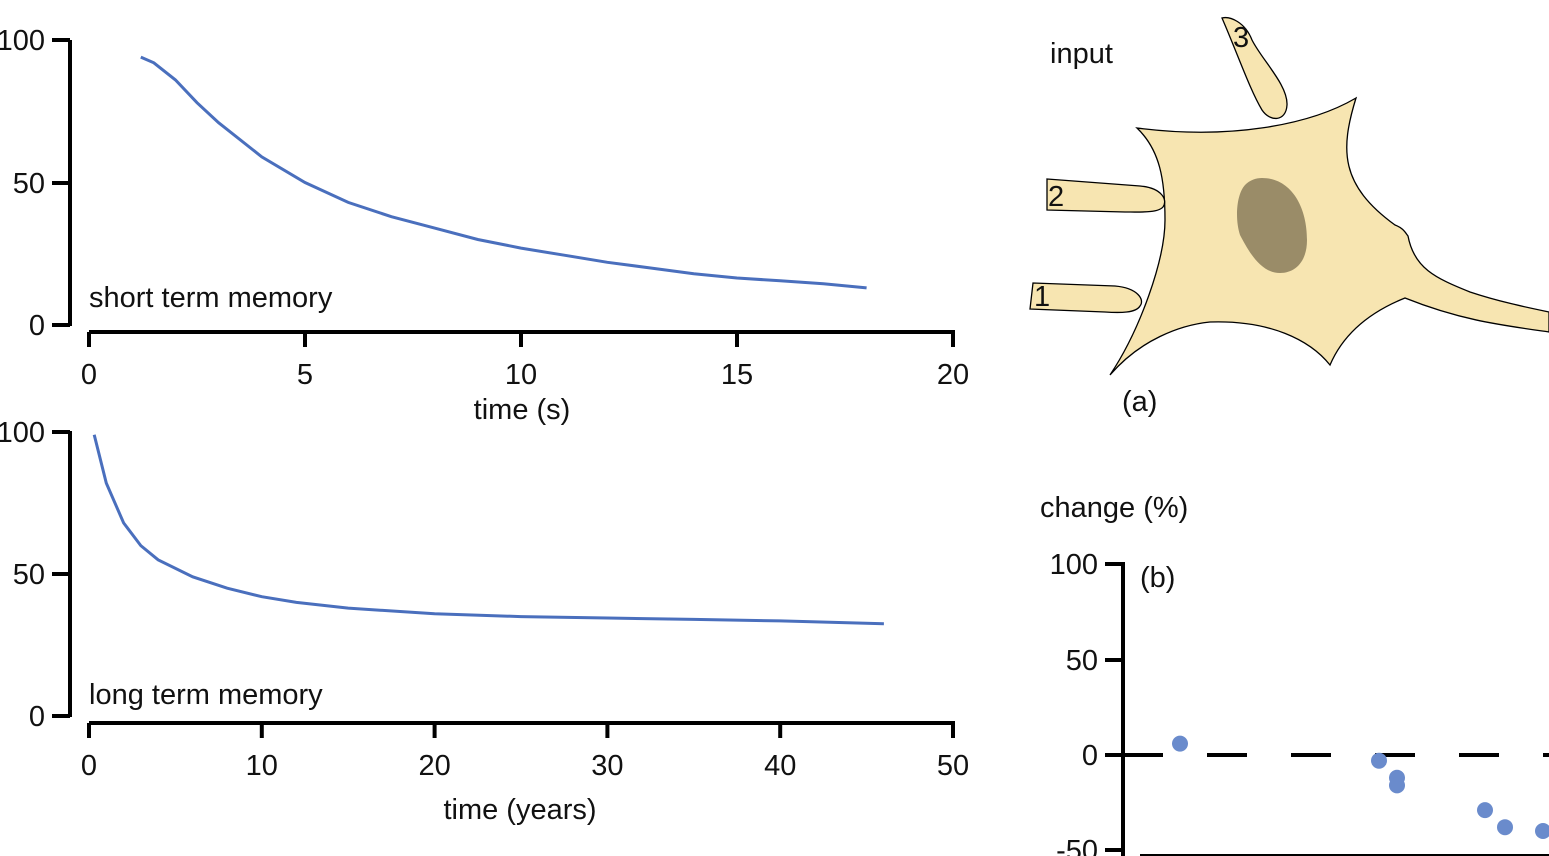 This screenshot has height=856, width=1549. What do you see at coordinates (522, 410) in the screenshot?
I see `short-term-x-title: time (s)` at bounding box center [522, 410].